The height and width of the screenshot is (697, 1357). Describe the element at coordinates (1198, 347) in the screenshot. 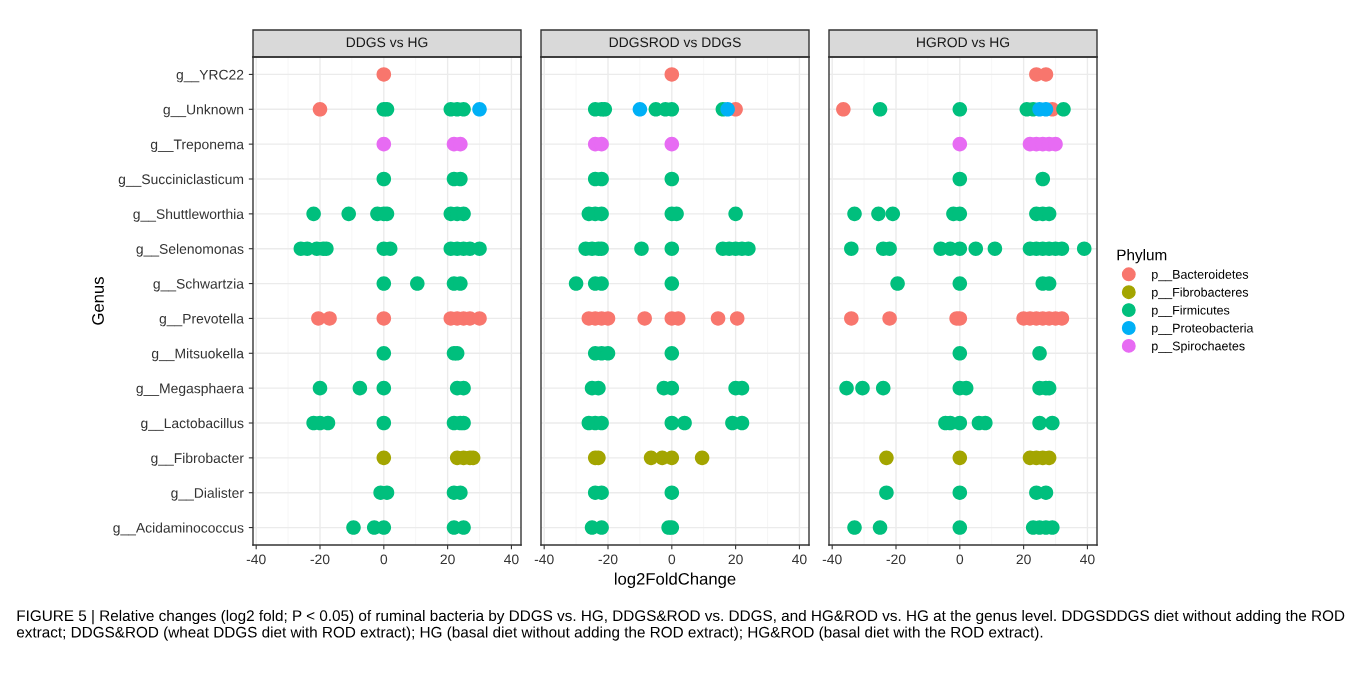

I see `legend-label: p__Spirochaetes` at that location.